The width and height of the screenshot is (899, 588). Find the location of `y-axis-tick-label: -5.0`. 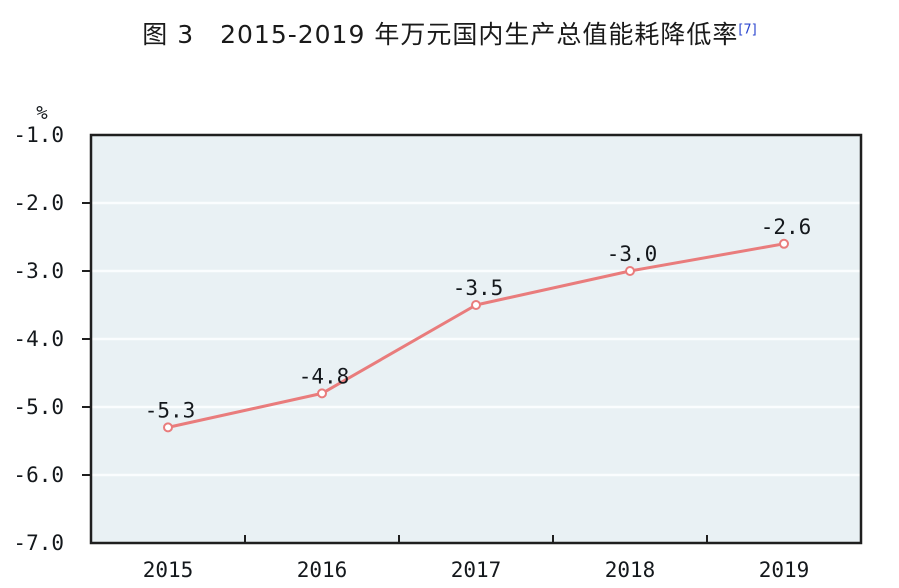

y-axis-tick-label: -5.0 is located at coordinates (38, 407).